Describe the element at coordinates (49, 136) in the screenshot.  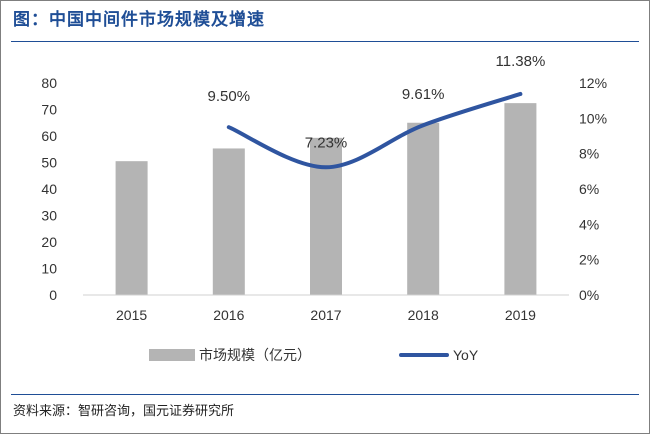
I see `left-axis-tick-label: 60` at that location.